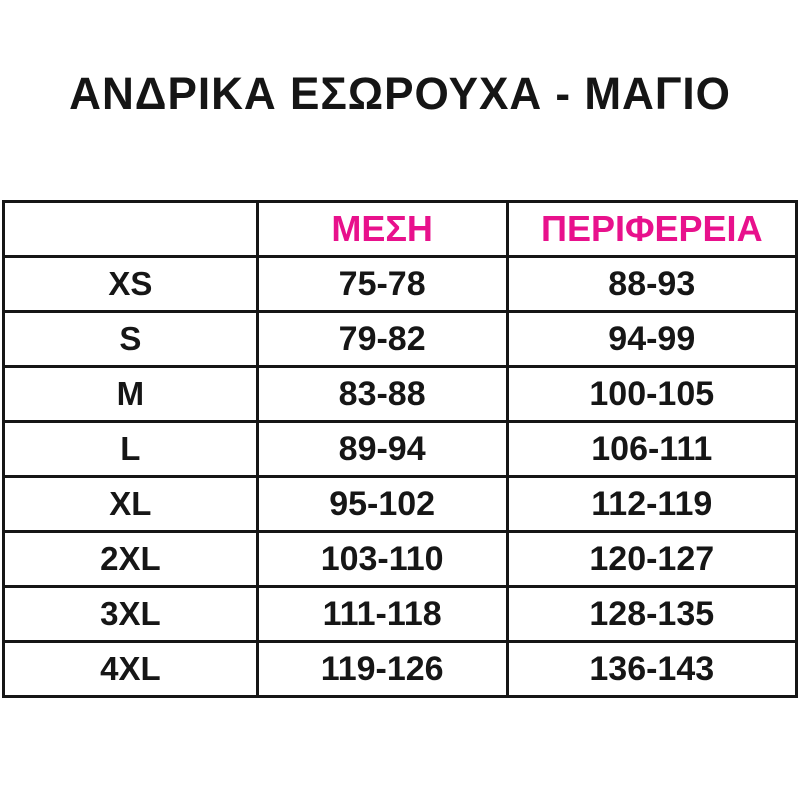 The image size is (800, 800). Describe the element at coordinates (130, 504) in the screenshot. I see `size-cell: XL` at that location.